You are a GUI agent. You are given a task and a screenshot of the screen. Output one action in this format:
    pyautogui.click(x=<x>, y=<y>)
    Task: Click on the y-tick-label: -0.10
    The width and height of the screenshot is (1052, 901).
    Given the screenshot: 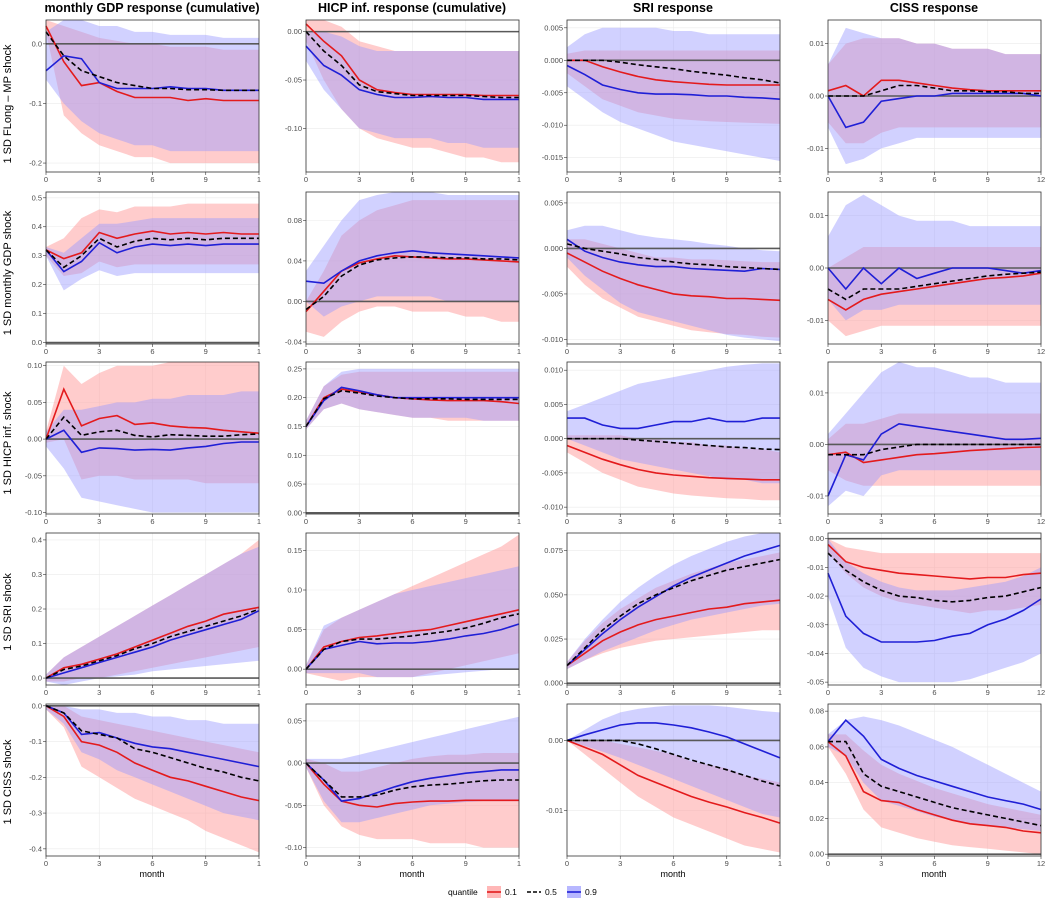 What is the action you would take?
    pyautogui.click(x=293, y=847)
    